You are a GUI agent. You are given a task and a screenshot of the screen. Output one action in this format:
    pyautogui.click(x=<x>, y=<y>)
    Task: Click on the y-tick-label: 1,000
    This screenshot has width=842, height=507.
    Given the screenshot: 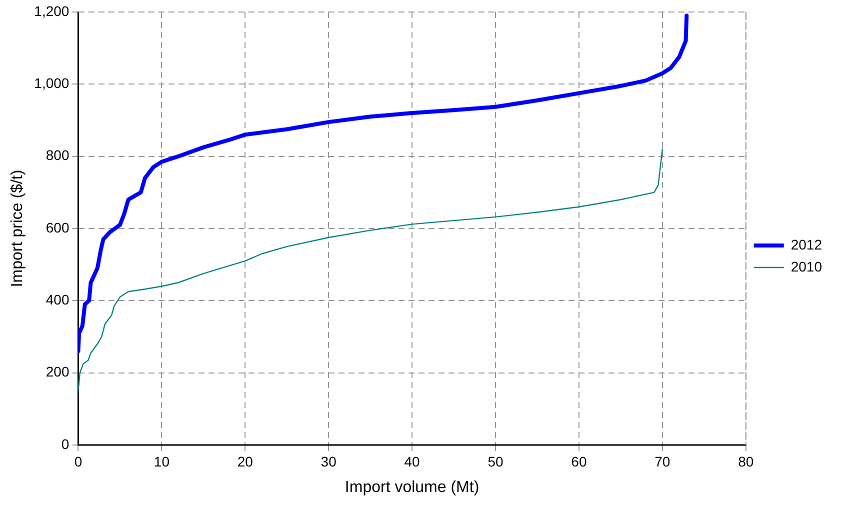 What is the action you would take?
    pyautogui.click(x=52, y=83)
    